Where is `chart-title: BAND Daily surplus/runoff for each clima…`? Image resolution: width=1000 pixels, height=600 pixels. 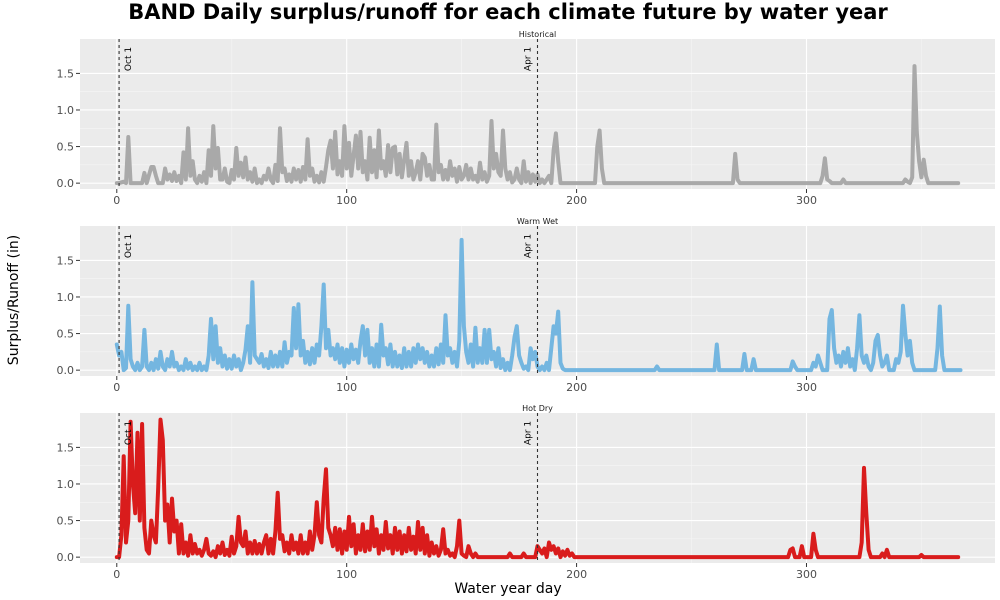
chart-title: BAND Daily surplus/runoff for each clima… is located at coordinates (508, 12).